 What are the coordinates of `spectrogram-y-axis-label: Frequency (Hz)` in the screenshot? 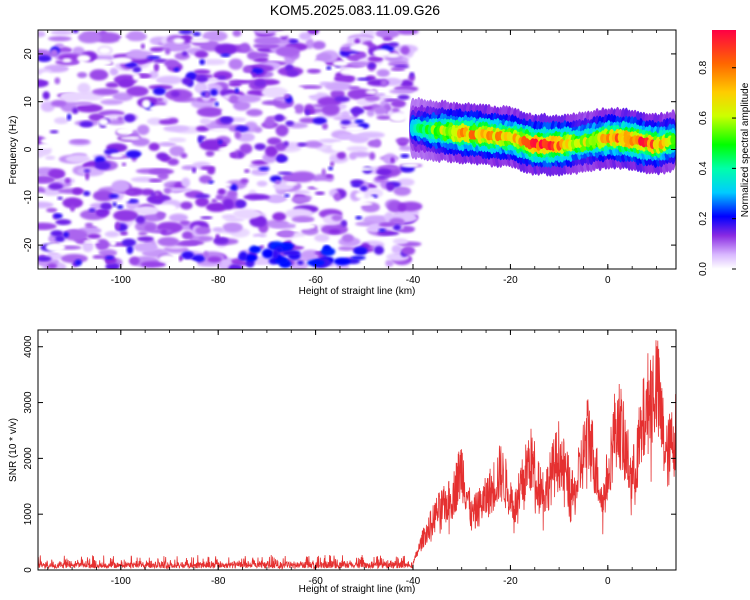 It's located at (13, 150).